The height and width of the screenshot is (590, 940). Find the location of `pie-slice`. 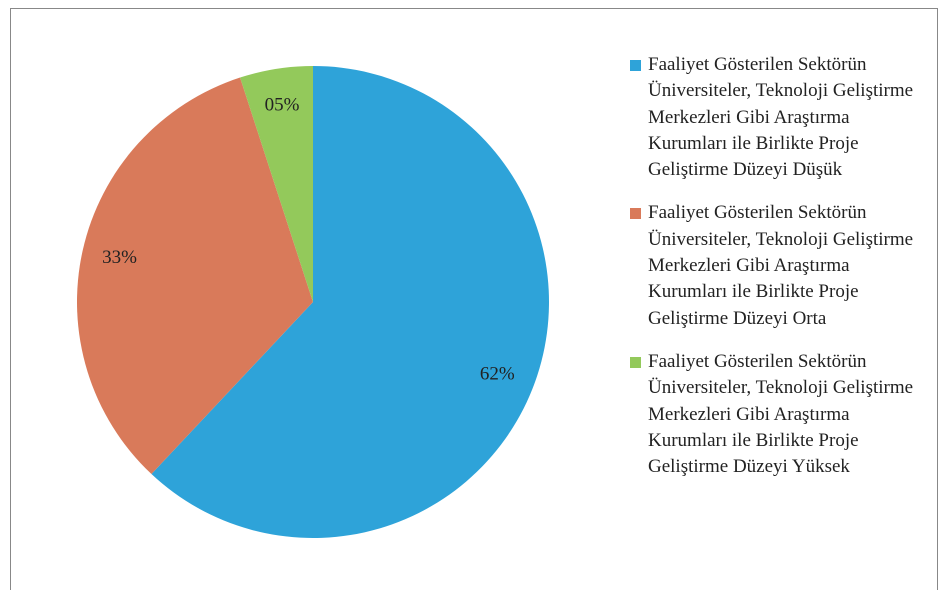

pie-slice is located at coordinates (276, 184).